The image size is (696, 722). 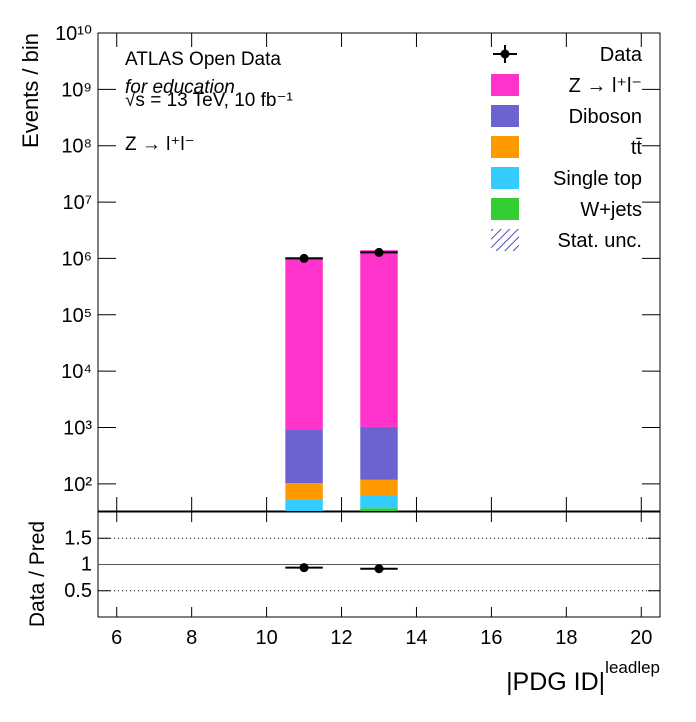 What do you see at coordinates (266, 638) in the screenshot?
I see `x-tick-label: 10` at bounding box center [266, 638].